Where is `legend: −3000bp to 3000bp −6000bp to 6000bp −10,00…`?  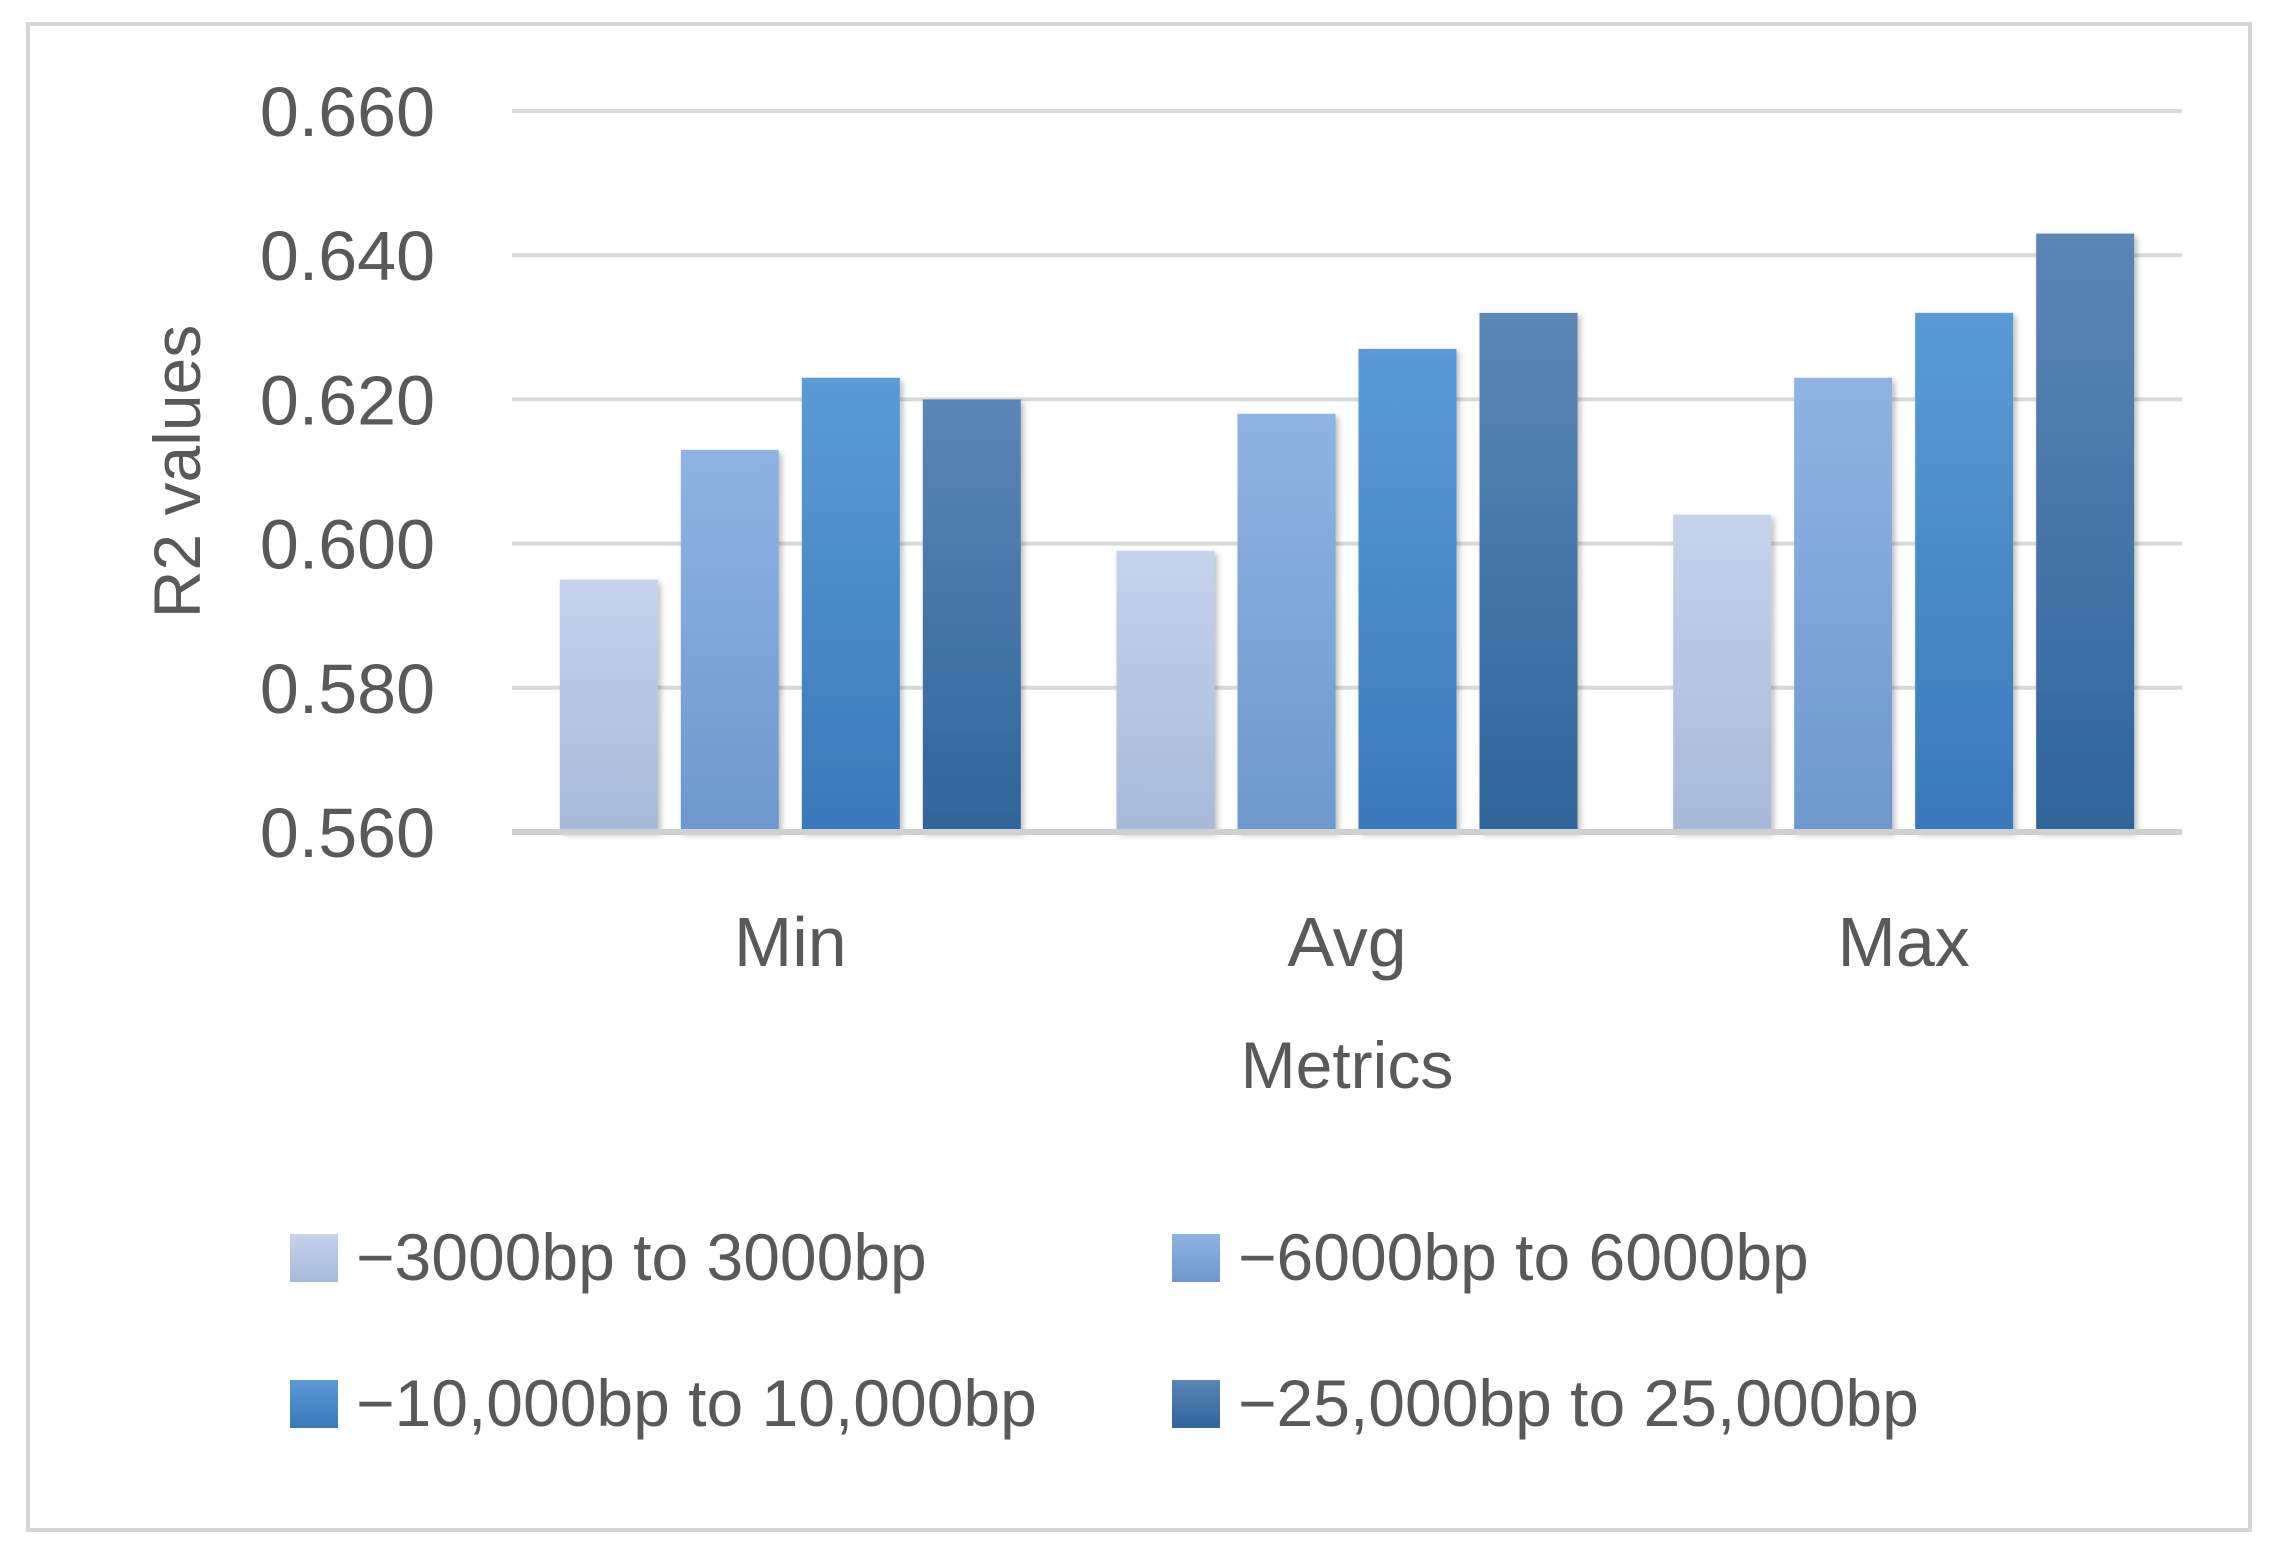
legend: −3000bp to 3000bp −6000bp to 6000bp −10,00… is located at coordinates (1104, 1330).